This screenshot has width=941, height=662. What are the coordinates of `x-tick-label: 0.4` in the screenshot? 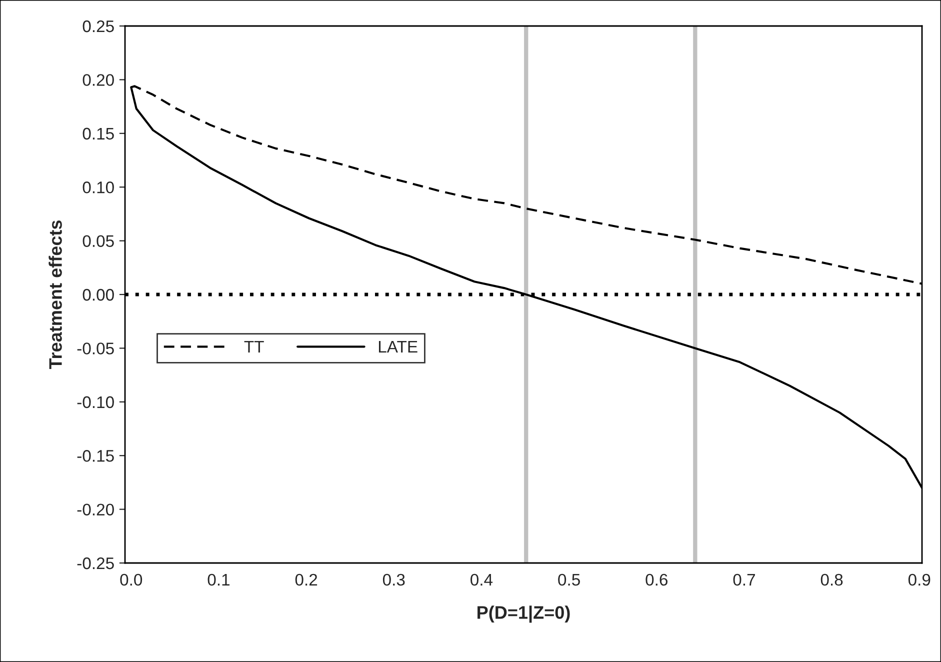 It's located at (481, 580).